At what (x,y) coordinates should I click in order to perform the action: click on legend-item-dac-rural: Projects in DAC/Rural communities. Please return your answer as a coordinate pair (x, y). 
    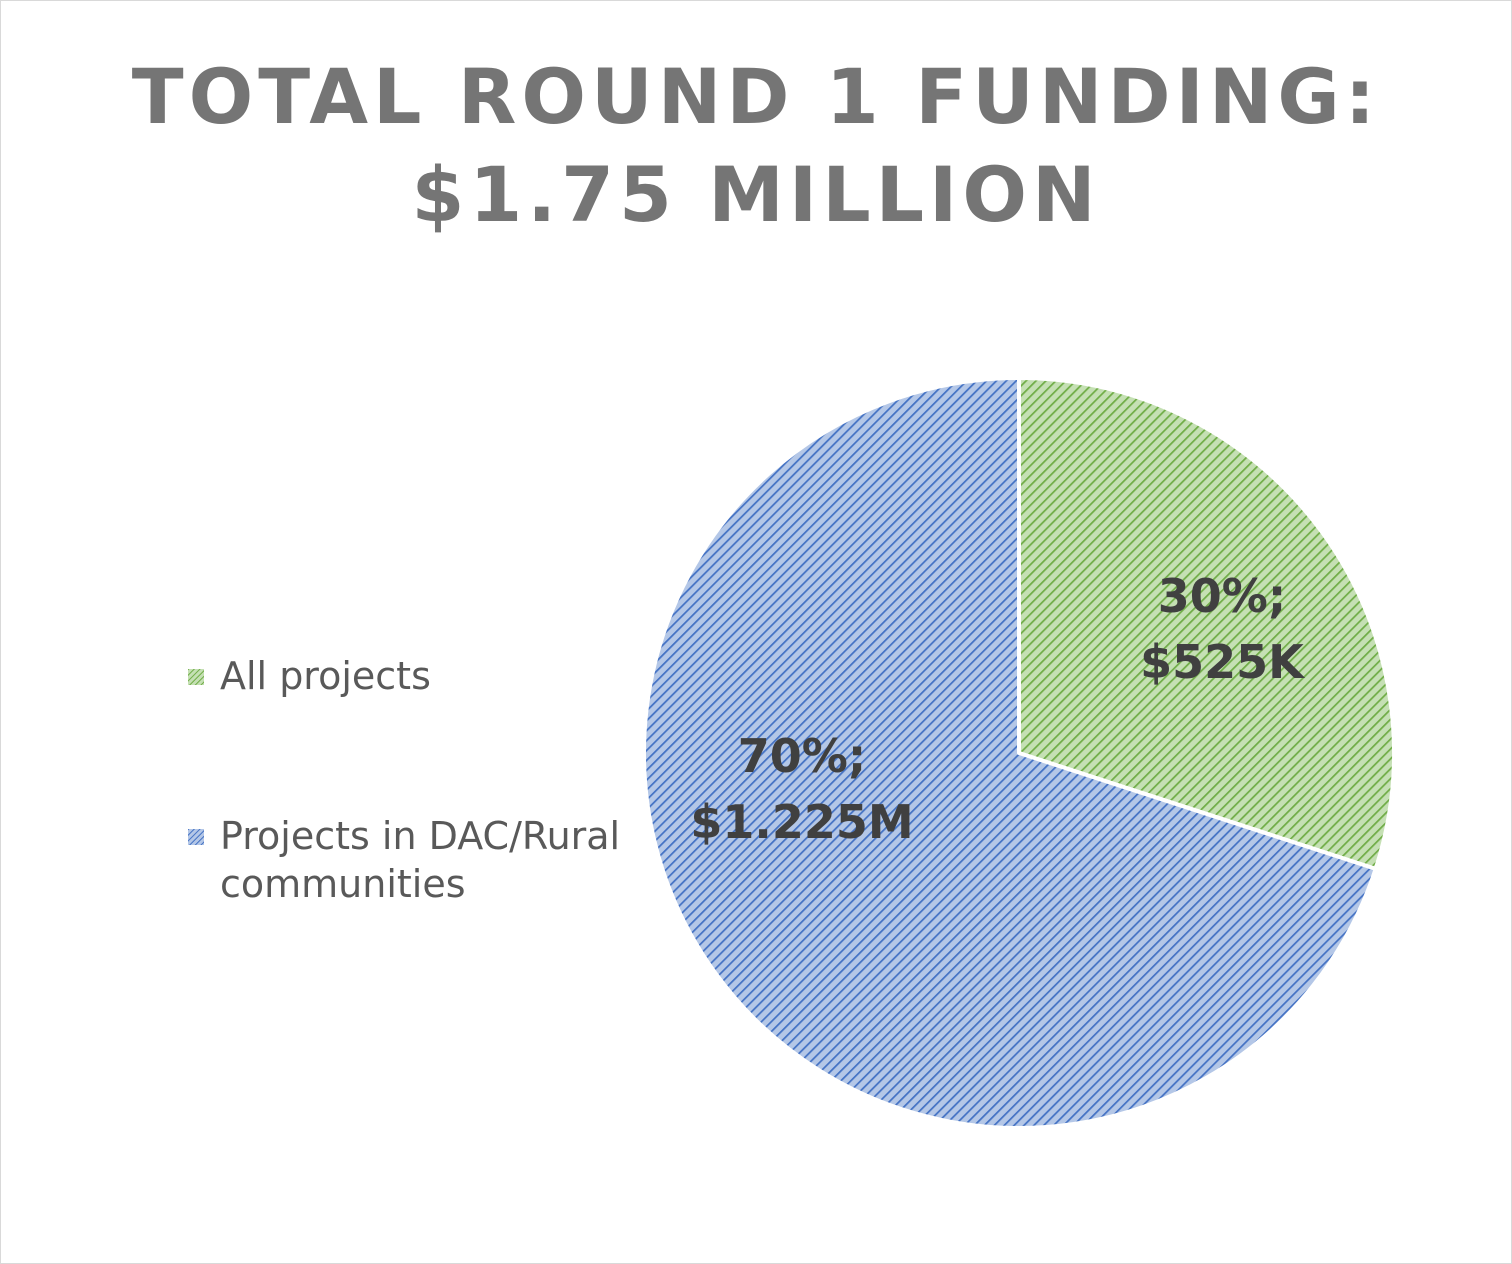
    Looking at the image, I should click on (421, 860).